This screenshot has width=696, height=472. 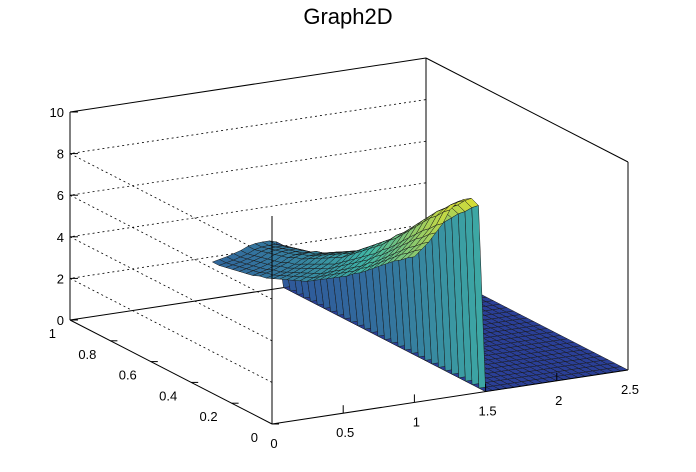 I want to click on x-tick-label: 1.5, so click(x=488, y=411).